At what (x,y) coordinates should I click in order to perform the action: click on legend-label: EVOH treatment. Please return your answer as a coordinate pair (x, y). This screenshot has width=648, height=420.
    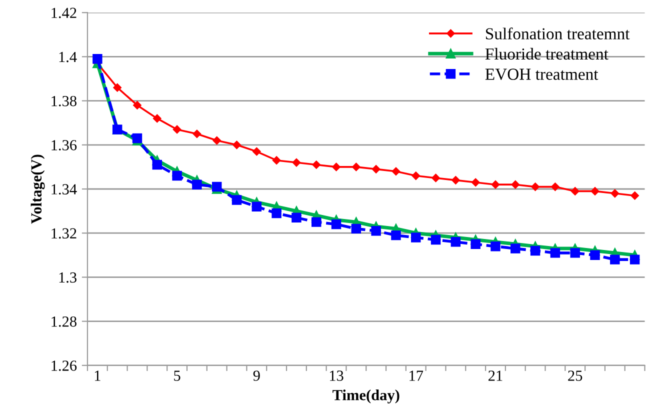
    Looking at the image, I should click on (541, 74).